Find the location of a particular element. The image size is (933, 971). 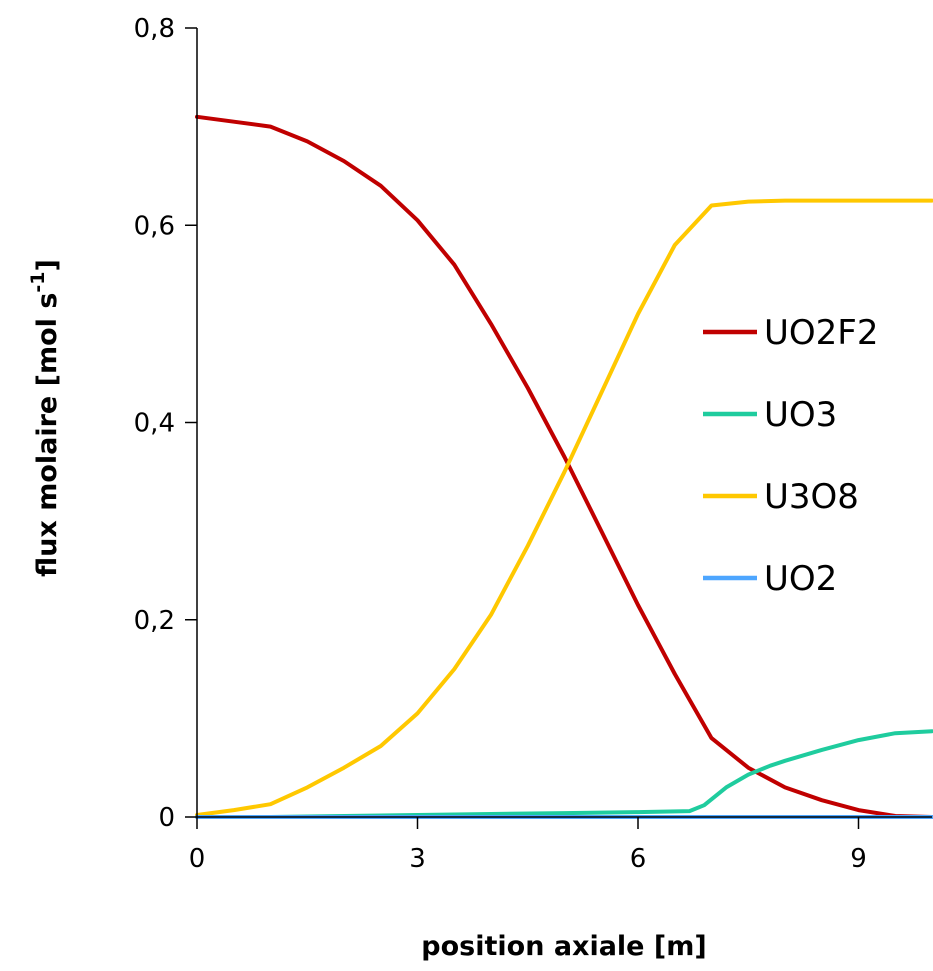

legend-label-uo3: UO3 is located at coordinates (800, 415).